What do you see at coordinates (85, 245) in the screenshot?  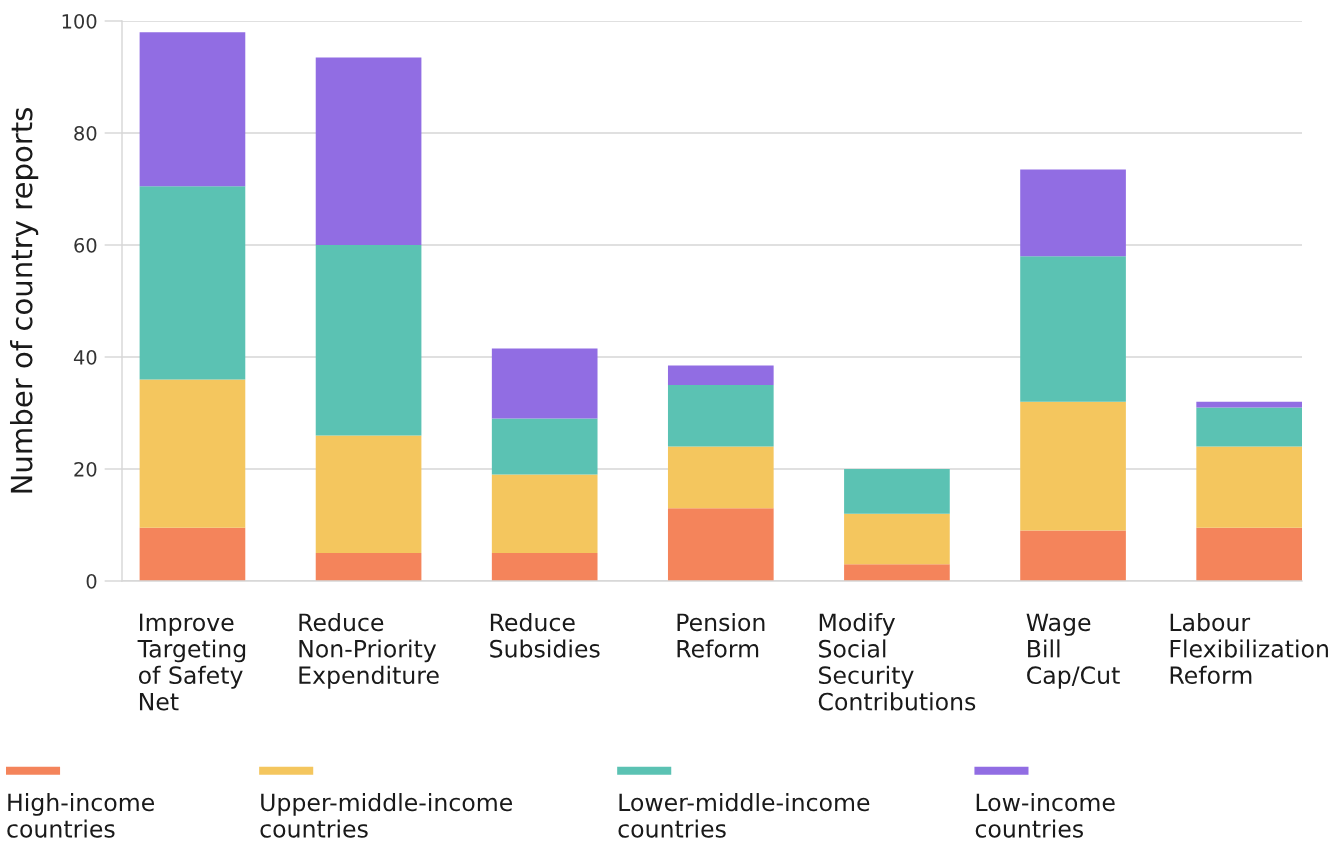 I see `y-tick-label: 60` at bounding box center [85, 245].